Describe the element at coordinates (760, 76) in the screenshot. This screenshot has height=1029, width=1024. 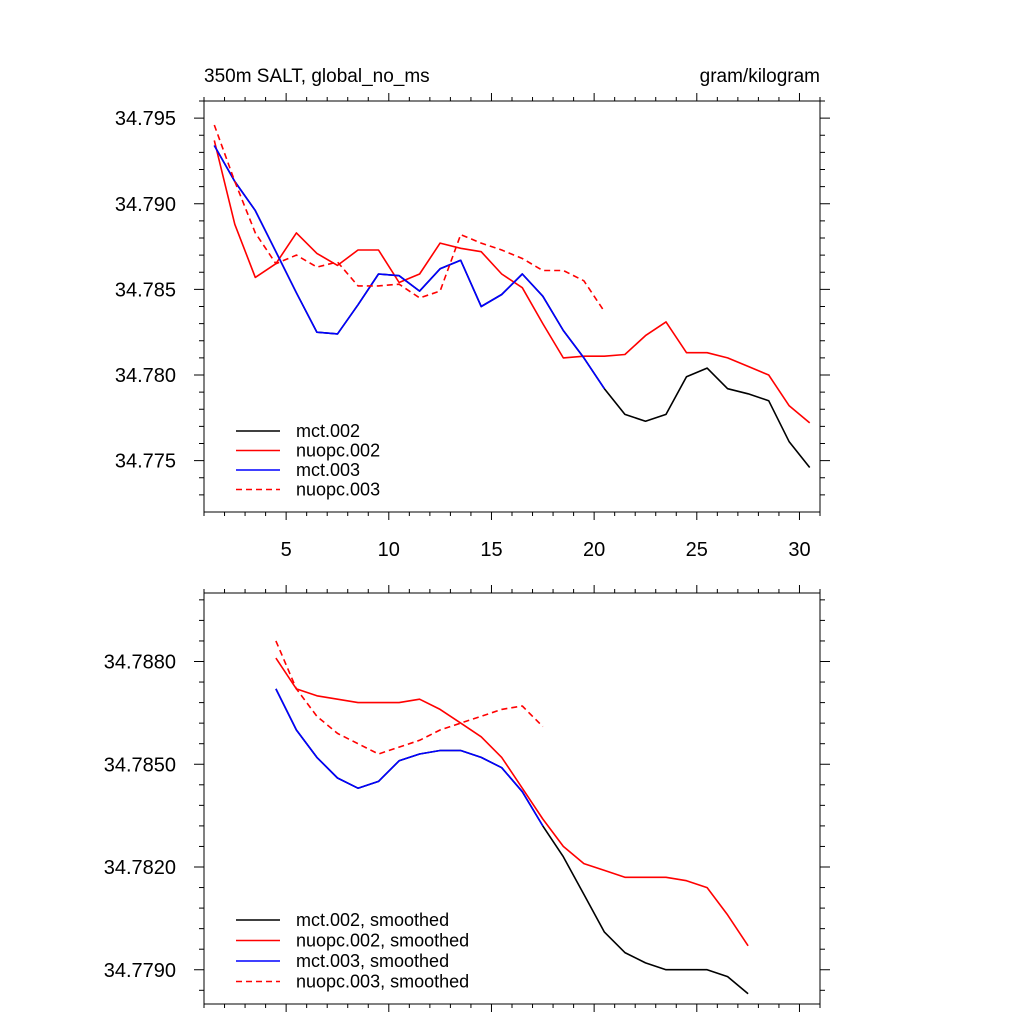
I see `top-title-right: gram/kilogram` at that location.